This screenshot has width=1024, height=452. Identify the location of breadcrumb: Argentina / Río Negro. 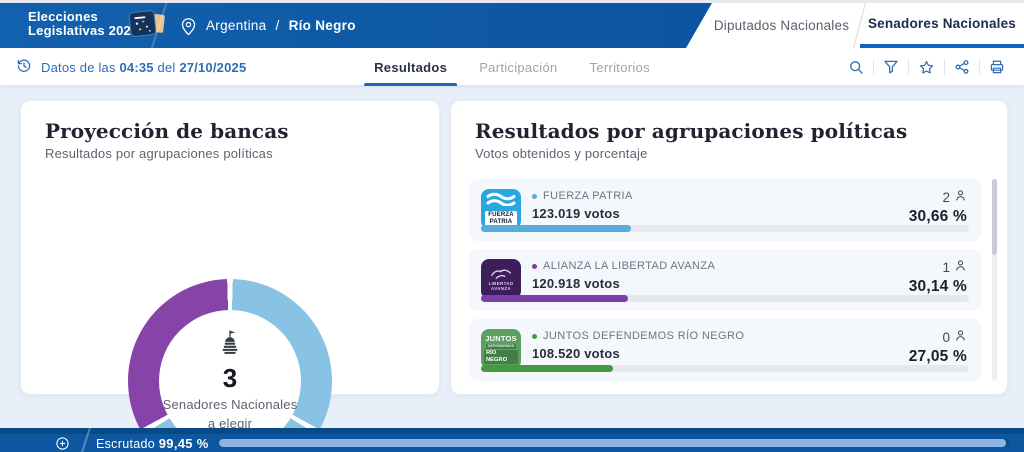
(268, 25).